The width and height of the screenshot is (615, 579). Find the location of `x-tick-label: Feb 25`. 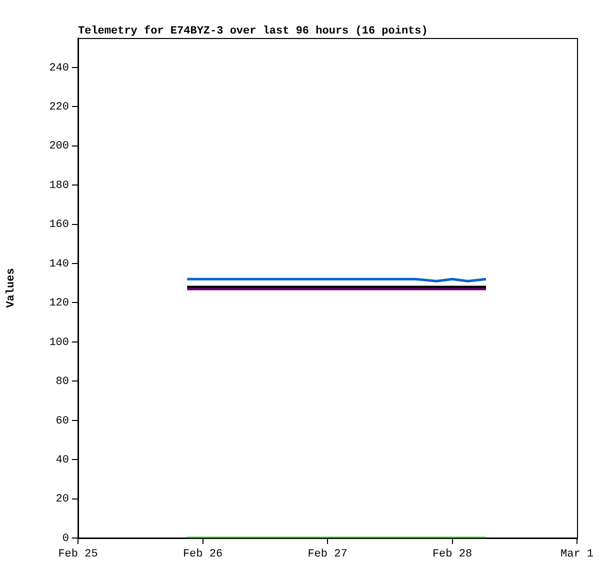

x-tick-label: Feb 25 is located at coordinates (78, 554).